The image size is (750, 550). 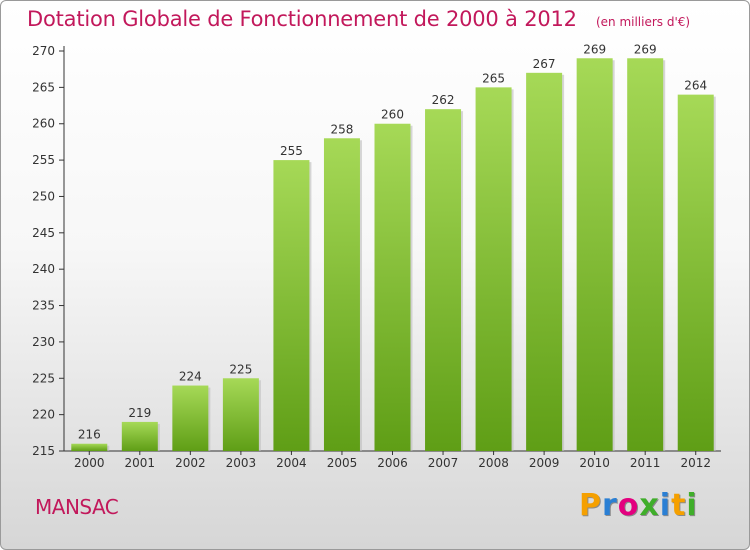 I want to click on y-tick-label: 255, so click(x=43, y=160).